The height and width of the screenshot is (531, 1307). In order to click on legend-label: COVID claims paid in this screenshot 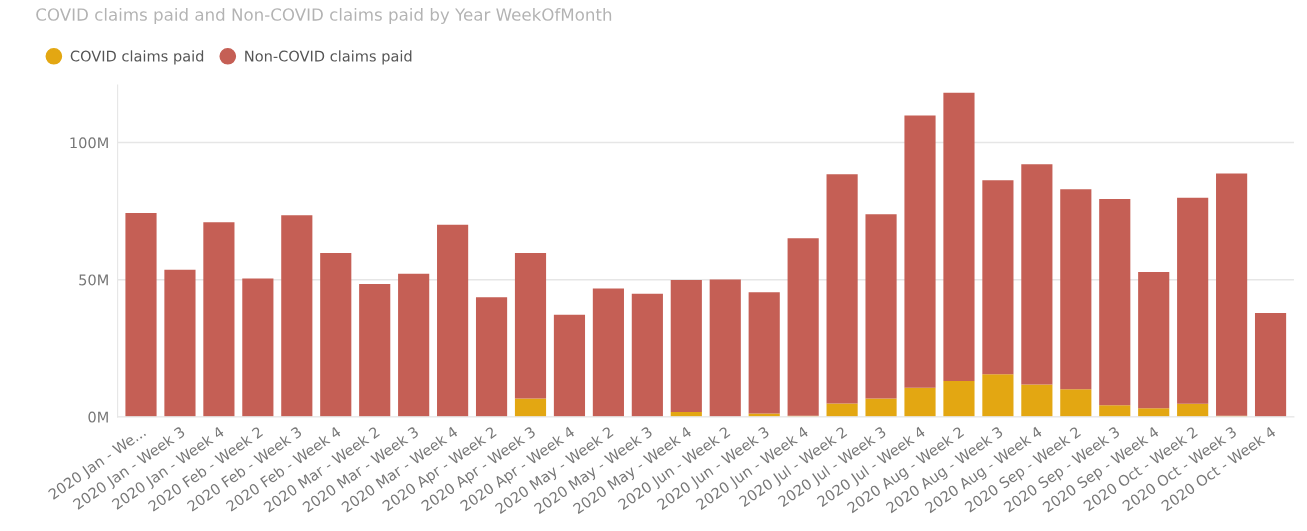, I will do `click(137, 57)`.